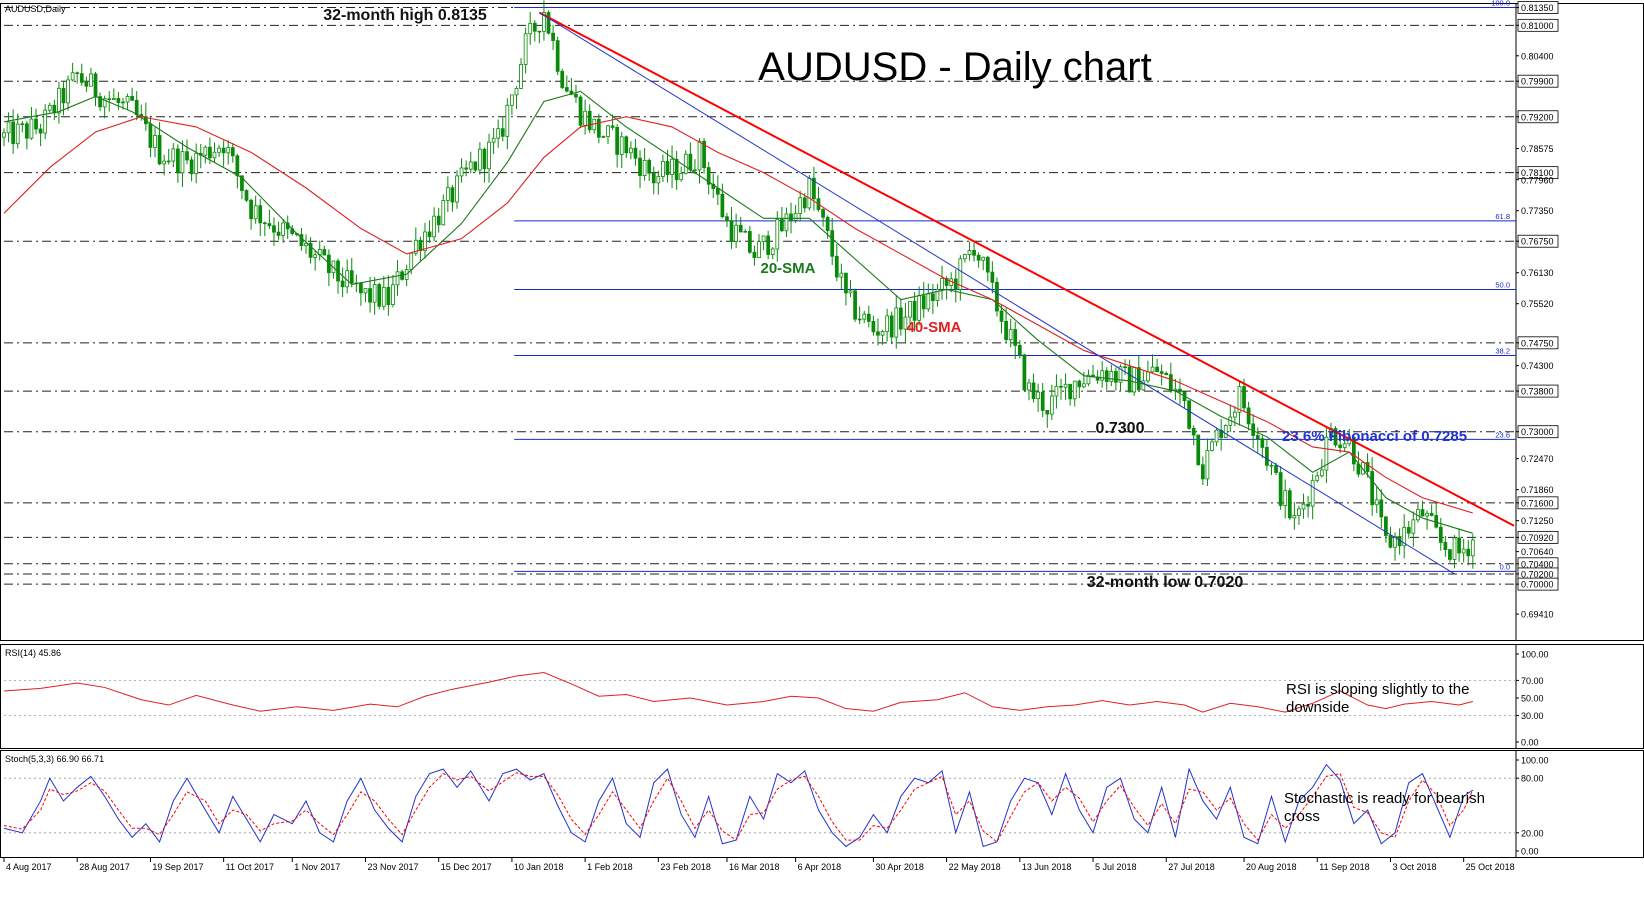 The height and width of the screenshot is (924, 1644). I want to click on x-tick-label: 28 Aug 2017, so click(104, 867).